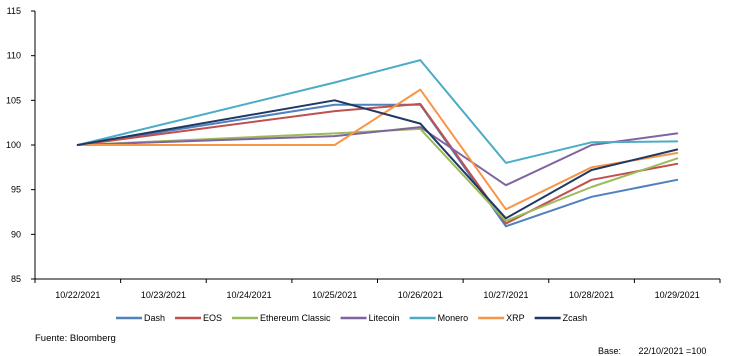  I want to click on source-note: Fuente: Bloomberg, so click(75, 338).